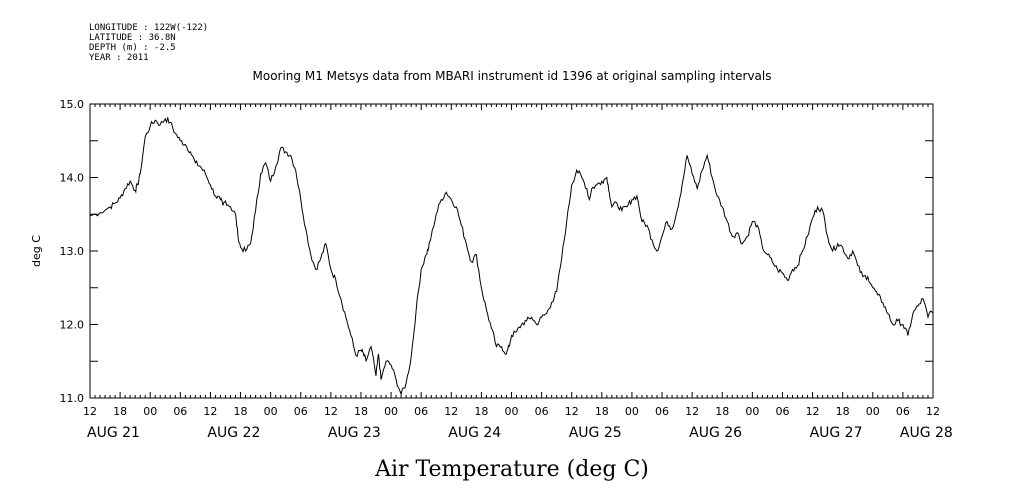 The image size is (1009, 504). Describe the element at coordinates (72, 398) in the screenshot. I see `y-tick-label: 11.0` at that location.